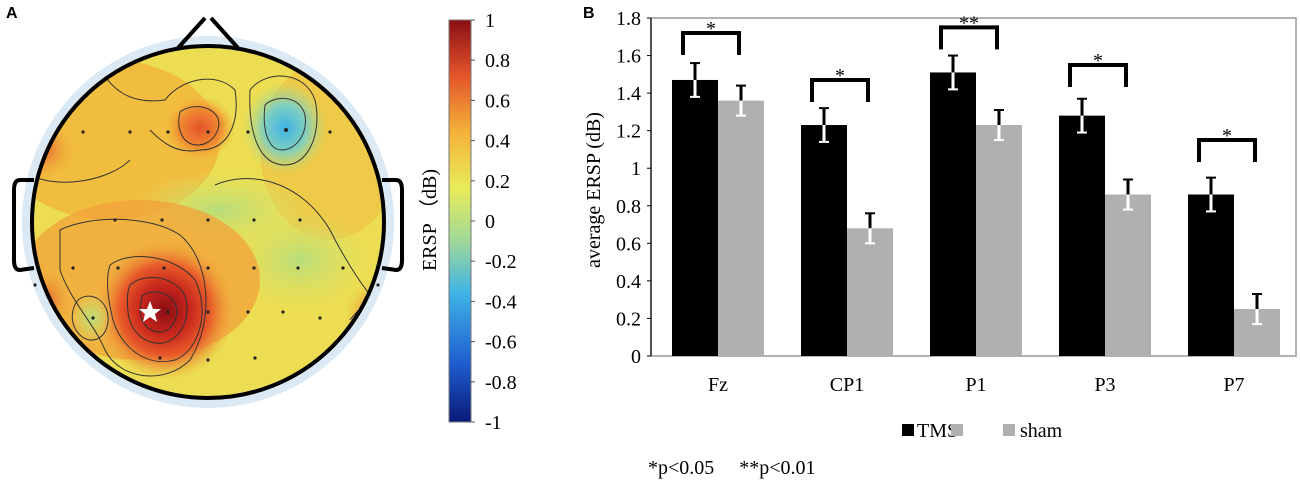 The image size is (1300, 490). Describe the element at coordinates (501, 383) in the screenshot. I see `colorbar-tick-label: -0.8` at that location.